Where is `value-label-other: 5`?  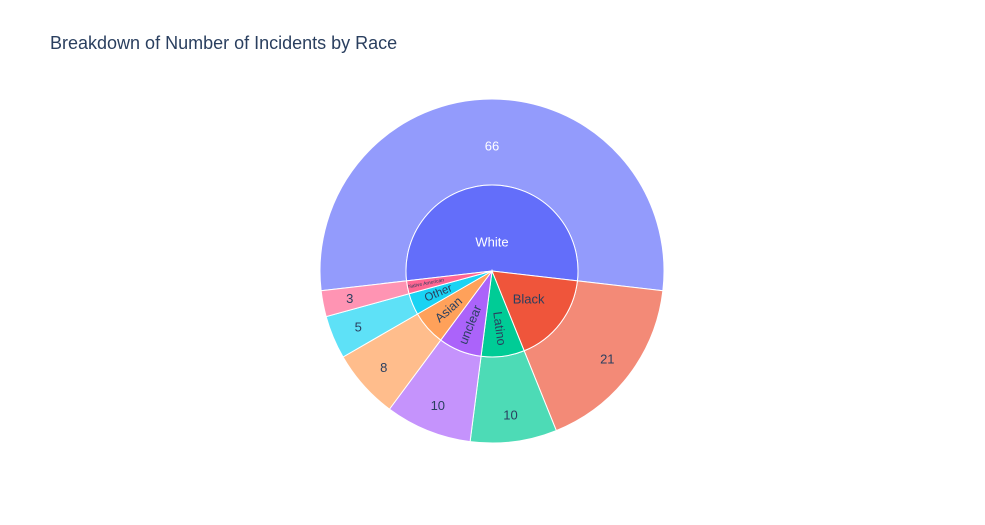
value-label-other: 5 is located at coordinates (358, 326).